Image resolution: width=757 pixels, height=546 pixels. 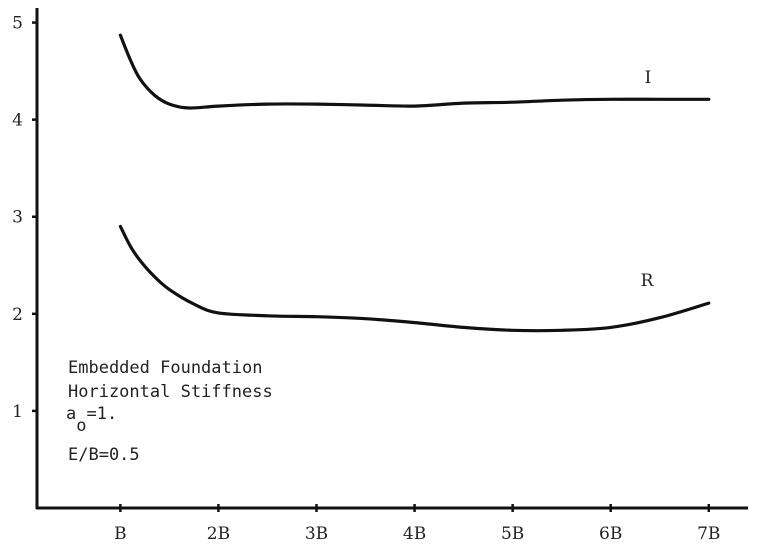 What do you see at coordinates (17, 121) in the screenshot?
I see `y-tick-label: 4` at bounding box center [17, 121].